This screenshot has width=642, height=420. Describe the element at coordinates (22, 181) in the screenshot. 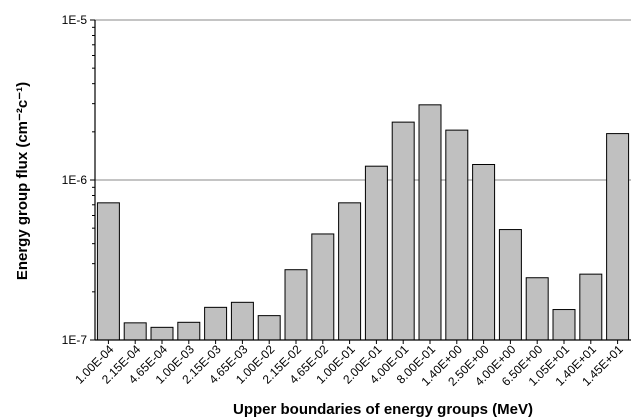

I see `y-axis-title: Energy group flux (cm⁻²c⁻¹)` at that location.